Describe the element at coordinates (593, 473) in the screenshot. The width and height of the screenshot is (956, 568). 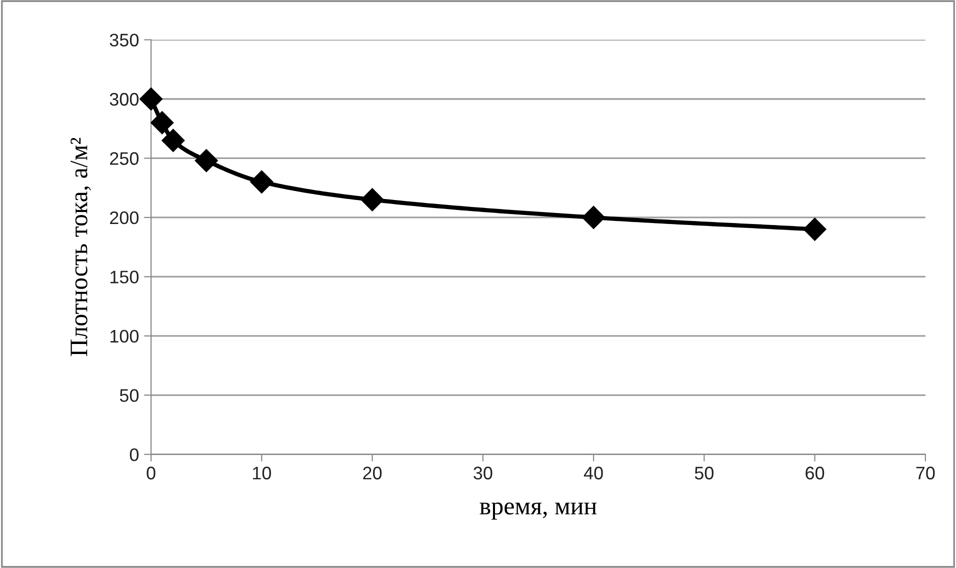
I see `x-tick-label: 40` at that location.